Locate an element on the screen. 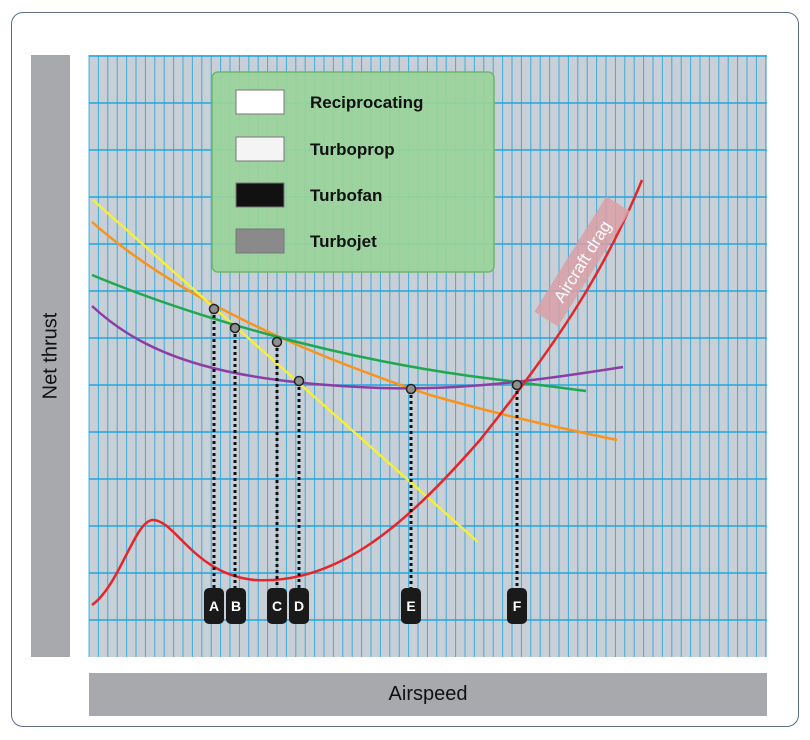 The width and height of the screenshot is (810, 740). marker-tag-e is located at coordinates (411, 606).